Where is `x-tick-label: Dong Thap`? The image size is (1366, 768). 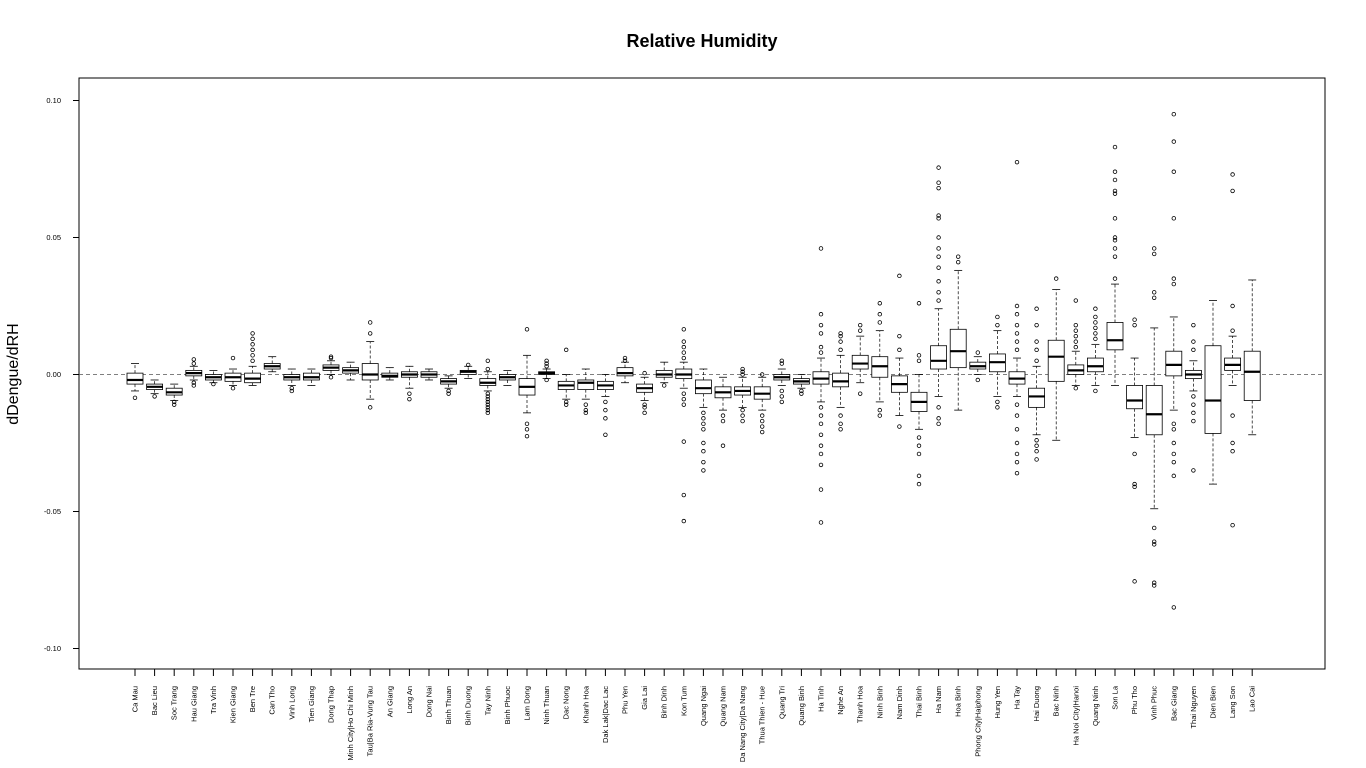 x-tick-label: Dong Thap is located at coordinates (331, 704).